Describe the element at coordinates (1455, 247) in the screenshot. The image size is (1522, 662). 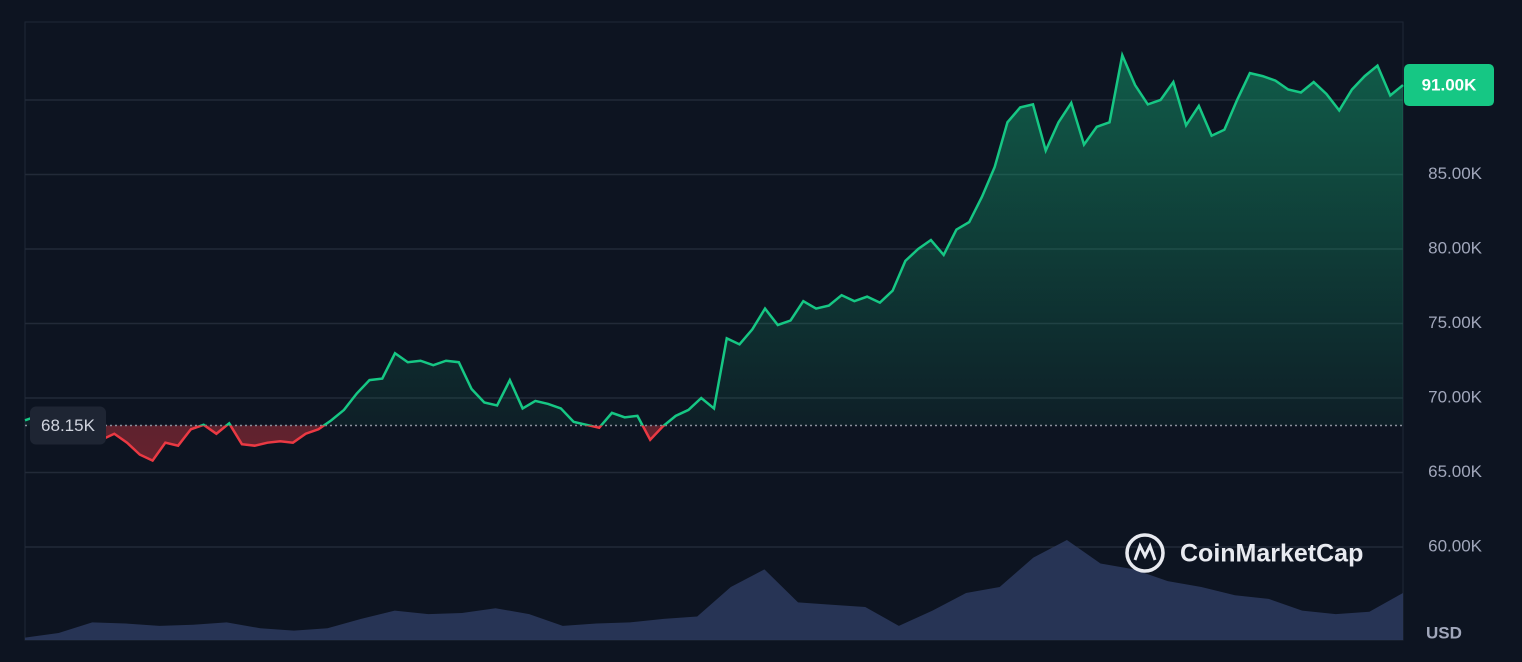
I see `y-tick-label: 80.00K` at that location.